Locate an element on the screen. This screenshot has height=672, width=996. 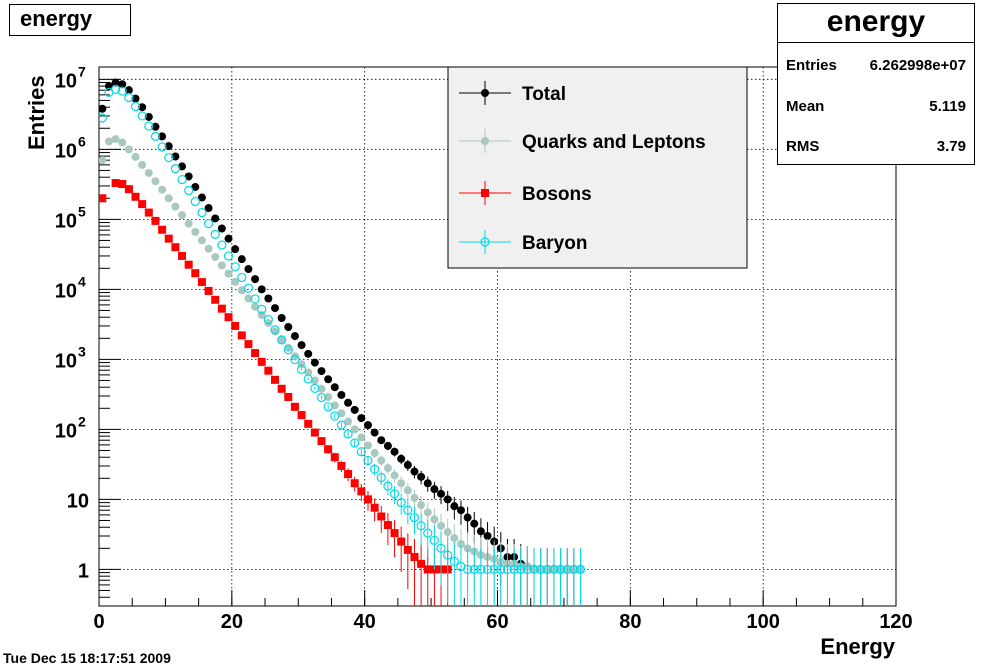
legend-item-total: Total is located at coordinates (512, 93).